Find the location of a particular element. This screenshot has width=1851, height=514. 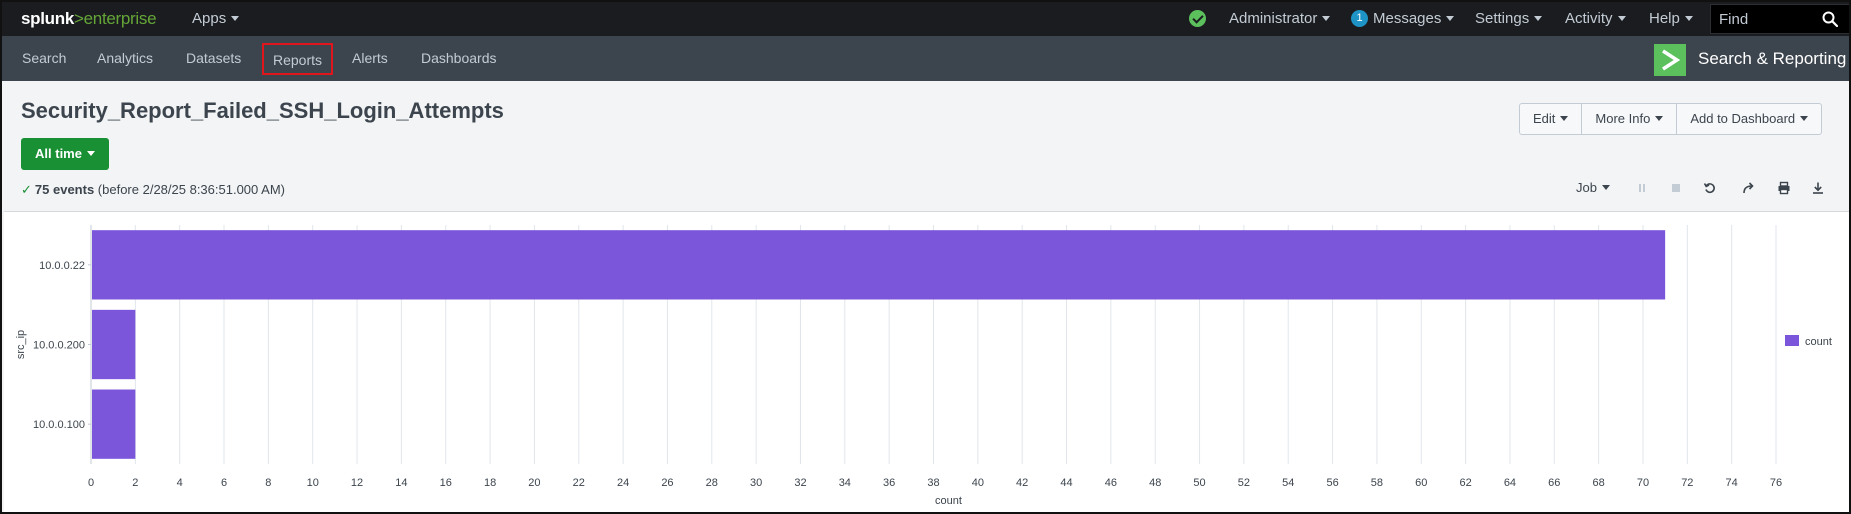

job-menu: Job is located at coordinates (1593, 187).